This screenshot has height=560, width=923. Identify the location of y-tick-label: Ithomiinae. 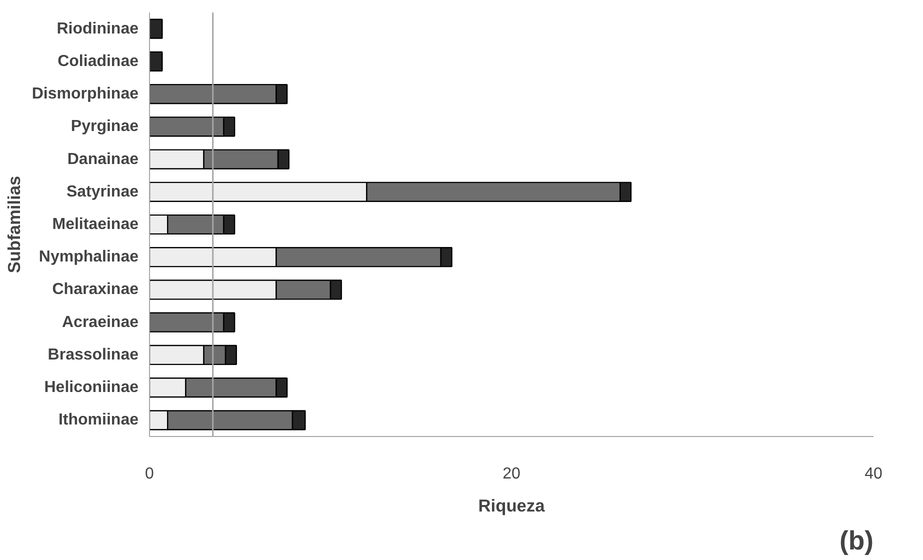
(98, 420).